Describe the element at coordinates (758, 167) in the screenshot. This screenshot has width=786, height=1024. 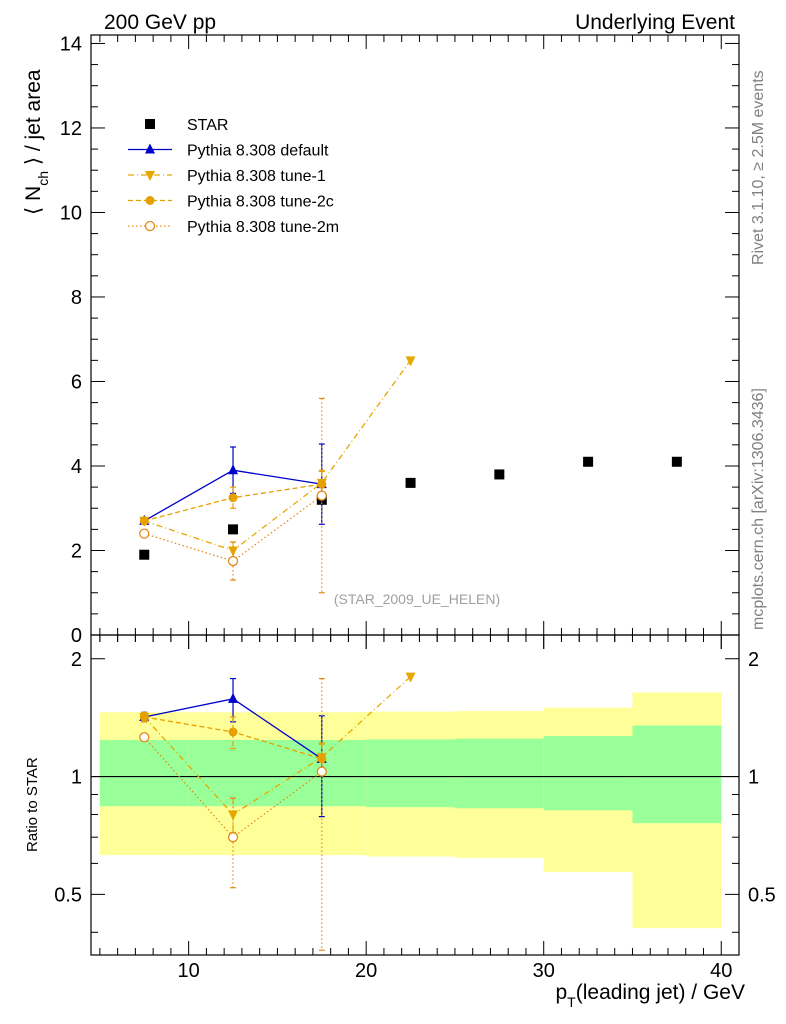
I see `rivet-label: Rivet 3.1.10, ≥ 2.5M events` at that location.